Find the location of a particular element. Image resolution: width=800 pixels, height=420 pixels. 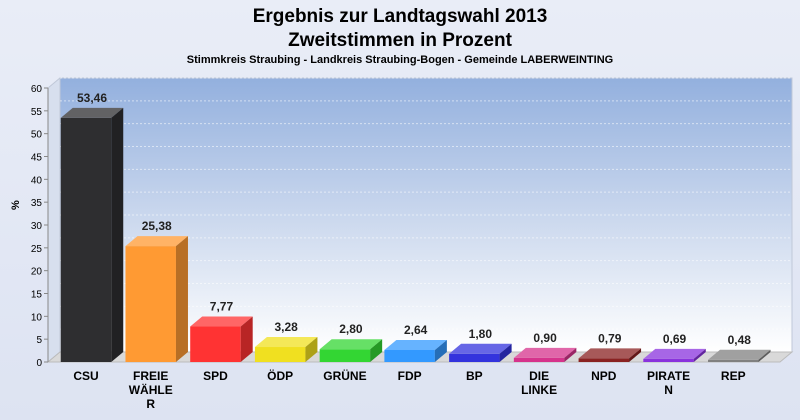

x-tick-label: SPD is located at coordinates (215, 376).